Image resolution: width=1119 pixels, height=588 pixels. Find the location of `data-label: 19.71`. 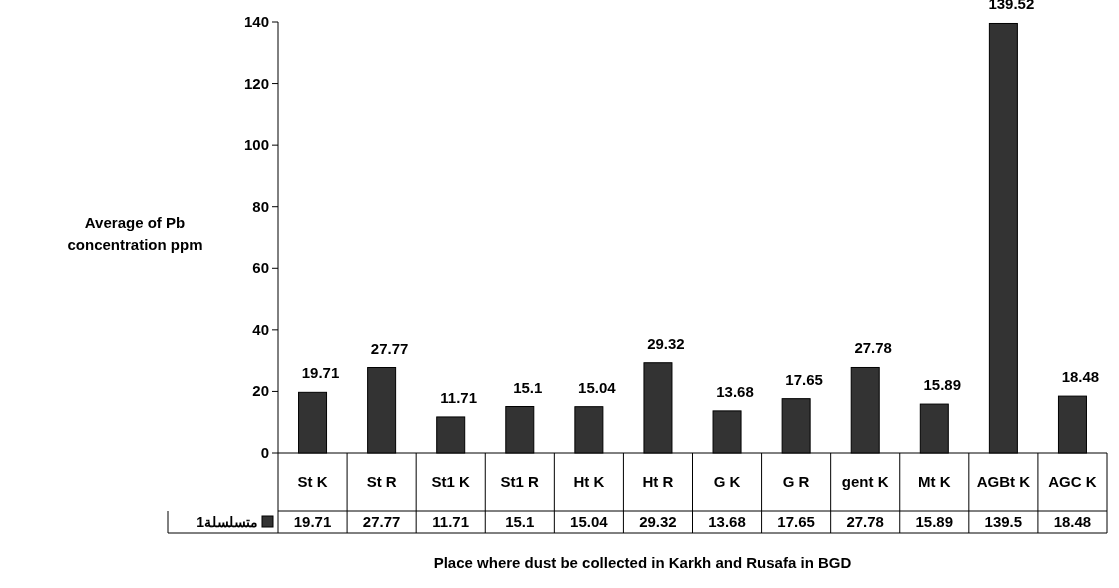

data-label: 19.71 is located at coordinates (320, 373).